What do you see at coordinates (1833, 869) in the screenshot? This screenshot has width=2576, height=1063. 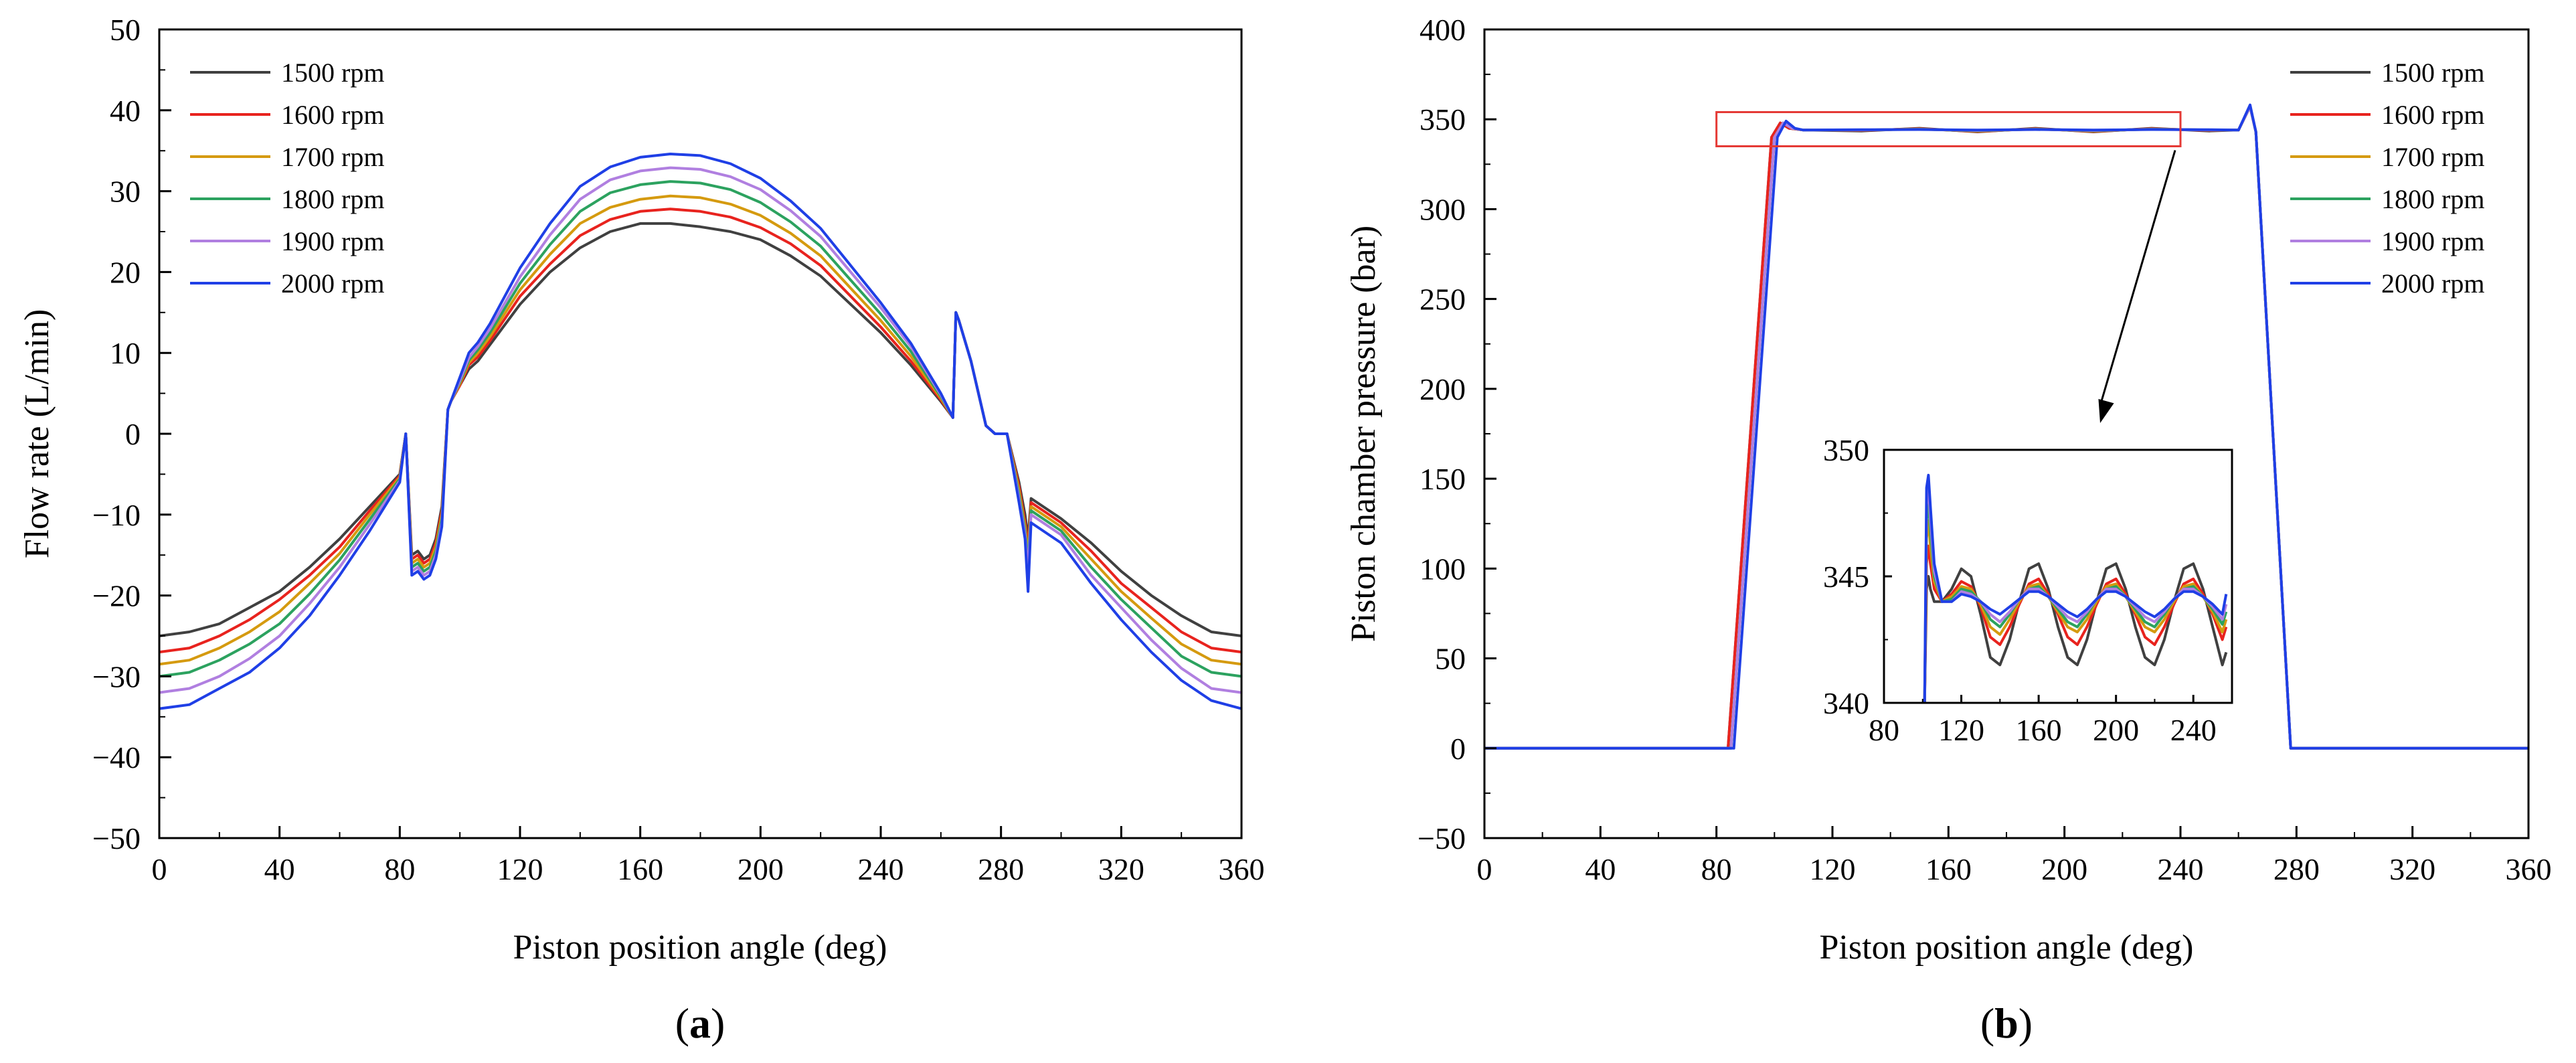 I see `panel-b-x-tick-label: 120` at bounding box center [1833, 869].